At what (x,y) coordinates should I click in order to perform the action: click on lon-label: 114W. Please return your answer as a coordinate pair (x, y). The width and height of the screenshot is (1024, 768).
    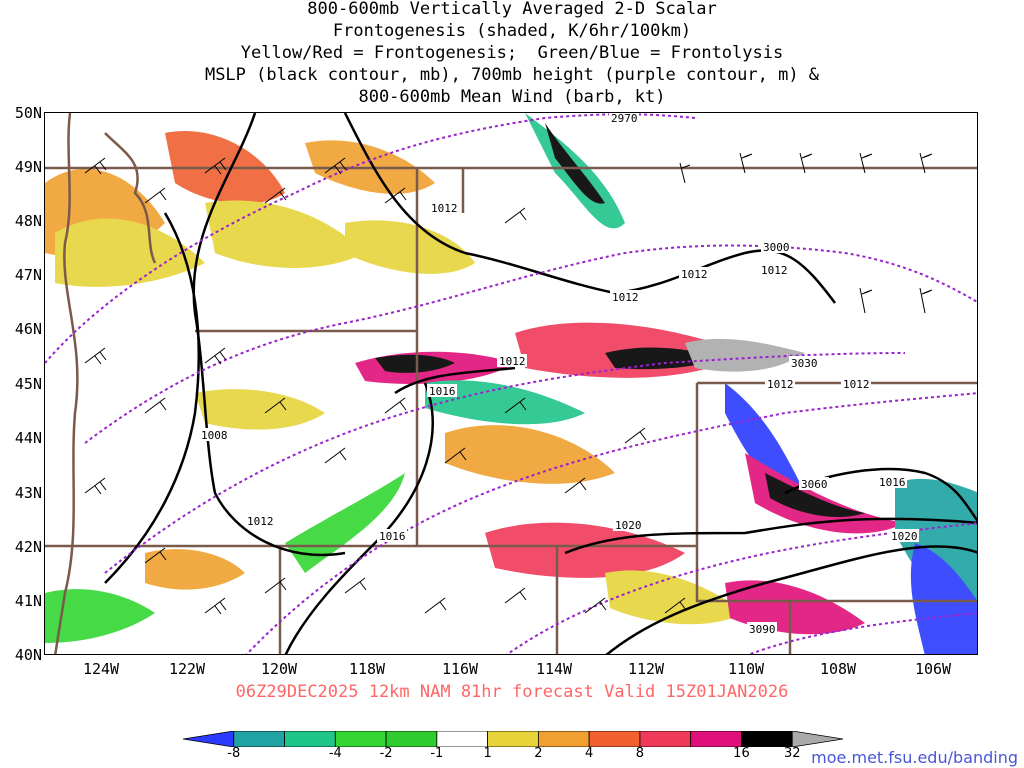
    Looking at the image, I should click on (554, 669).